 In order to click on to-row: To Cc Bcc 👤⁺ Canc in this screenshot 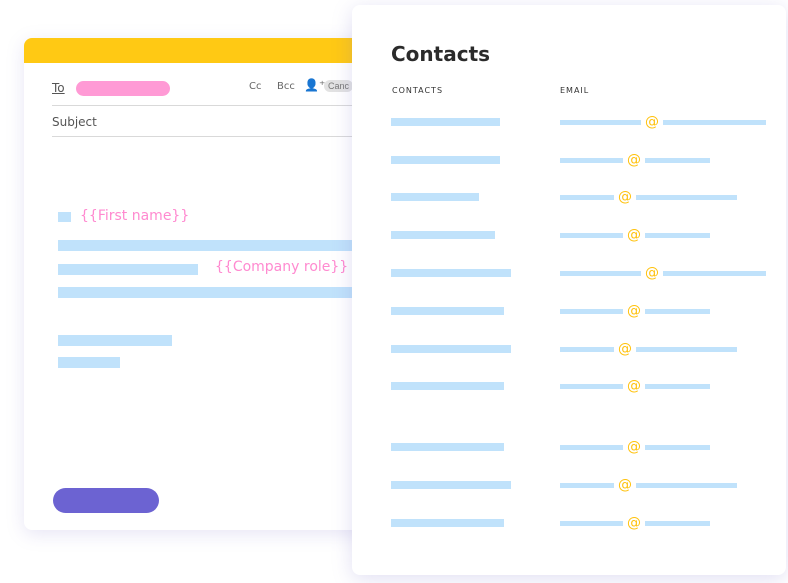, I will do `click(210, 91)`.